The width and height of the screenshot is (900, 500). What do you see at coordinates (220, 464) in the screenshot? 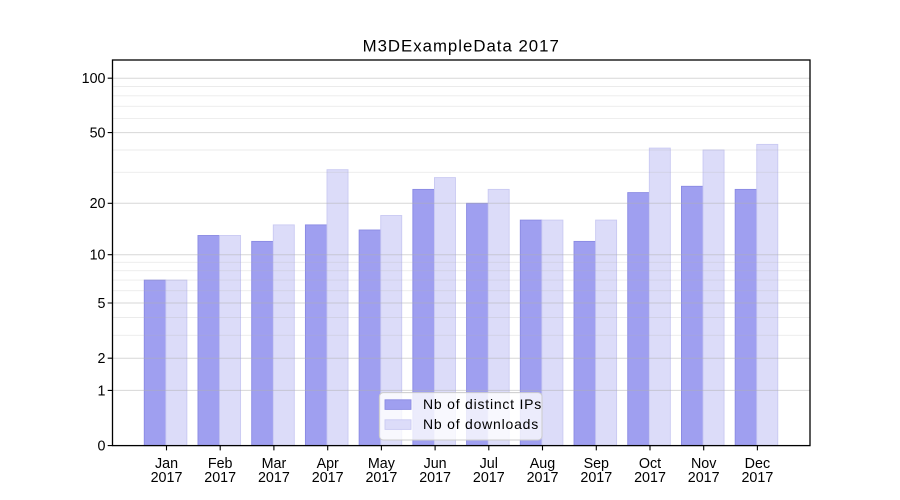
I see `svg-text: Feb` at bounding box center [220, 464].